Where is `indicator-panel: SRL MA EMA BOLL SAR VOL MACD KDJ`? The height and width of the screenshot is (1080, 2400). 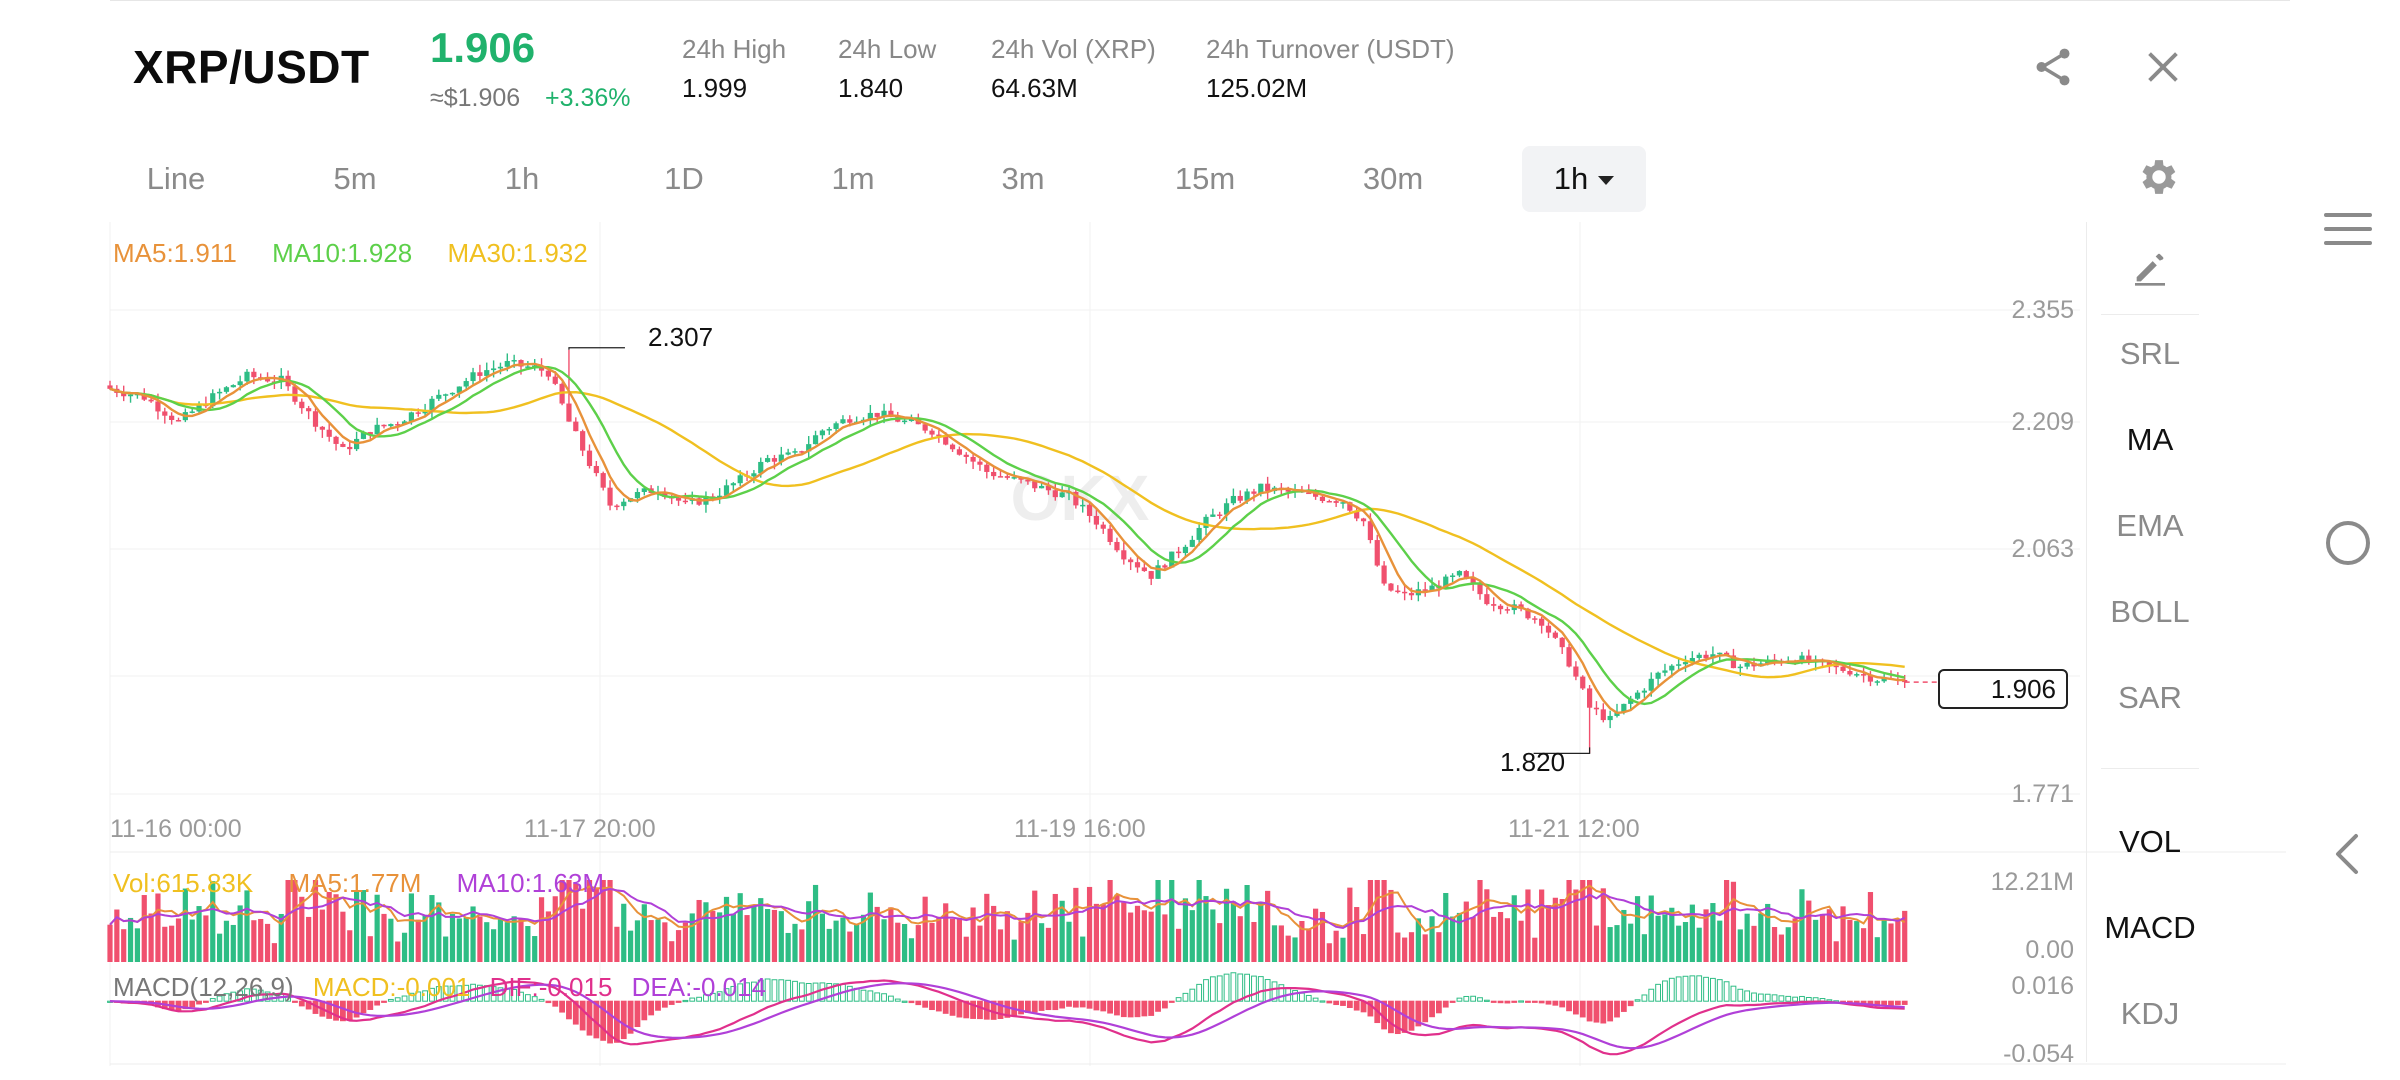
indicator-panel: SRL MA EMA BOLL SAR VOL MACD KDJ is located at coordinates (2149, 642).